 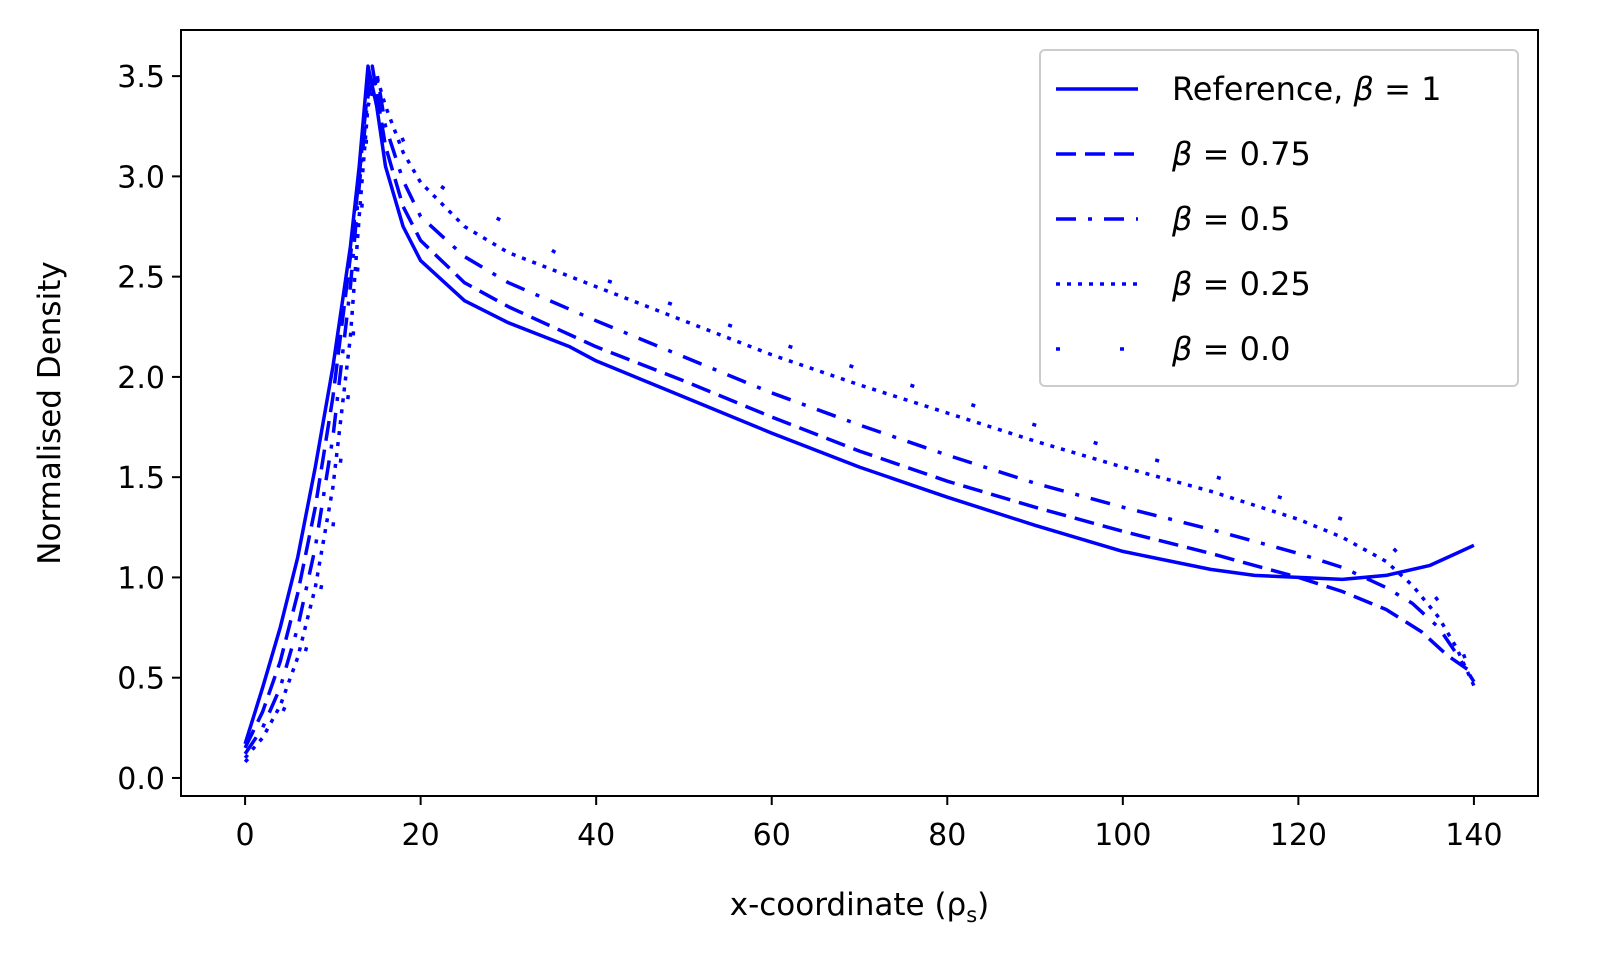 What do you see at coordinates (141, 77) in the screenshot?
I see `y-tick-label: 3.5` at bounding box center [141, 77].